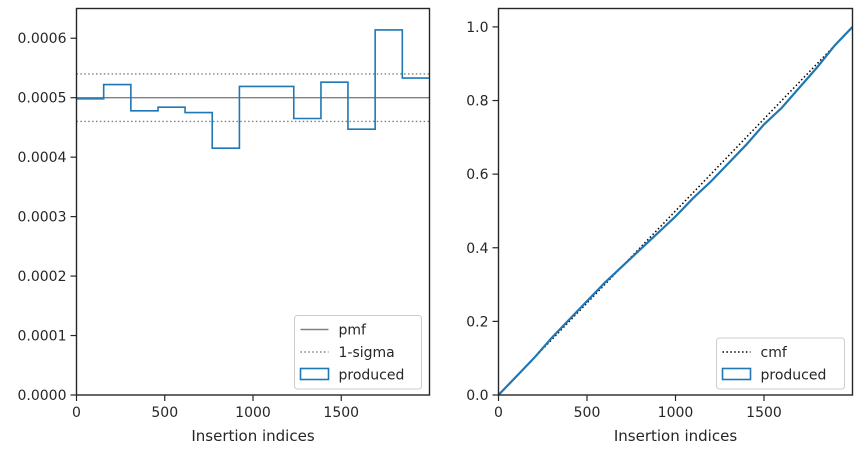 Image resolution: width=861 pixels, height=453 pixels. What do you see at coordinates (477, 102) in the screenshot?
I see `y-tick-label: 0.8` at bounding box center [477, 102].